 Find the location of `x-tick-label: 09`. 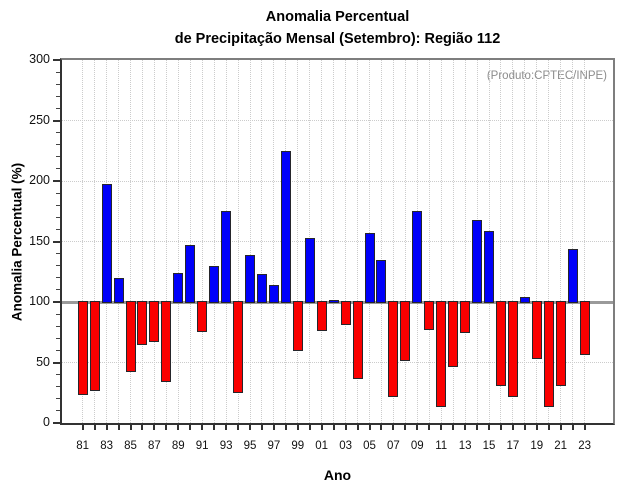

x-tick-label: 09 is located at coordinates (417, 446).